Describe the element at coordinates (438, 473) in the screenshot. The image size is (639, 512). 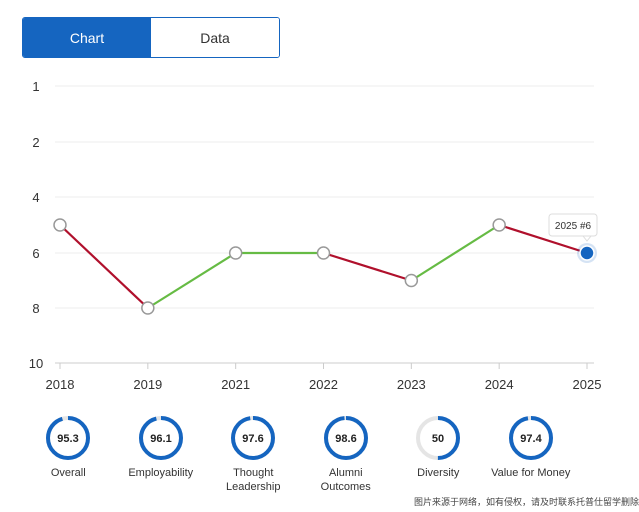
I see `metric-label: Diversity` at that location.